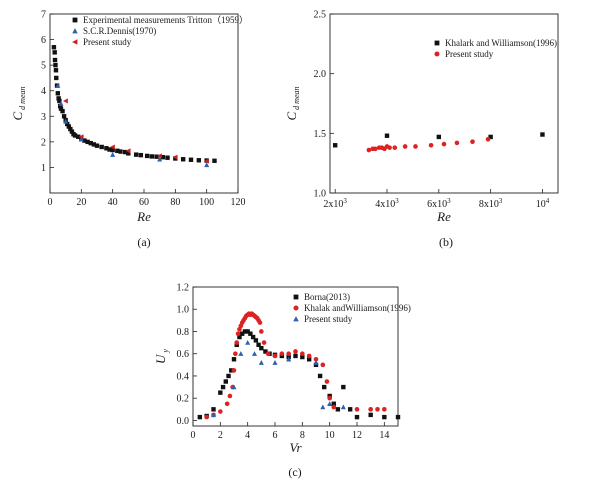  What do you see at coordinates (143, 216) in the screenshot?
I see `x-axis-label: Re` at bounding box center [143, 216].